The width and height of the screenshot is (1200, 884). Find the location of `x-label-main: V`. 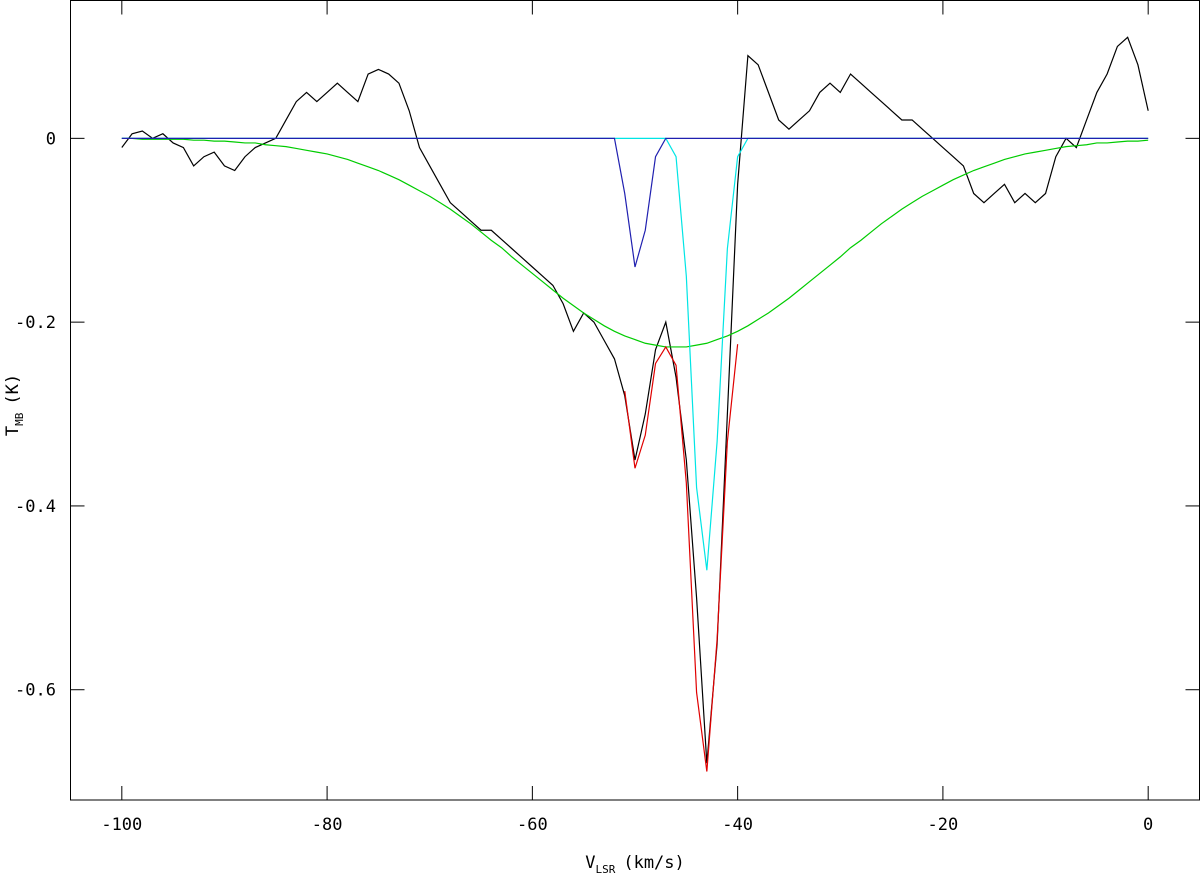

x-label-main: V is located at coordinates (590, 863).